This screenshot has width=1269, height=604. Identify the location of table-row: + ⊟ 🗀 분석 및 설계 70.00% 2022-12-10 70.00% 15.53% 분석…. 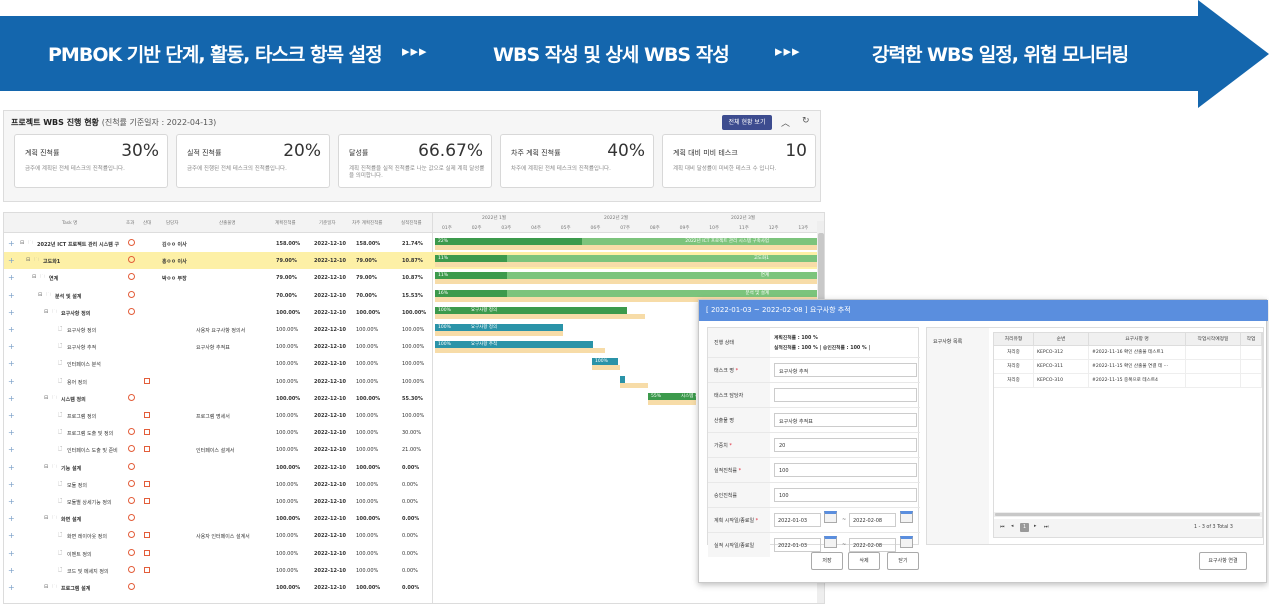
(414, 295).